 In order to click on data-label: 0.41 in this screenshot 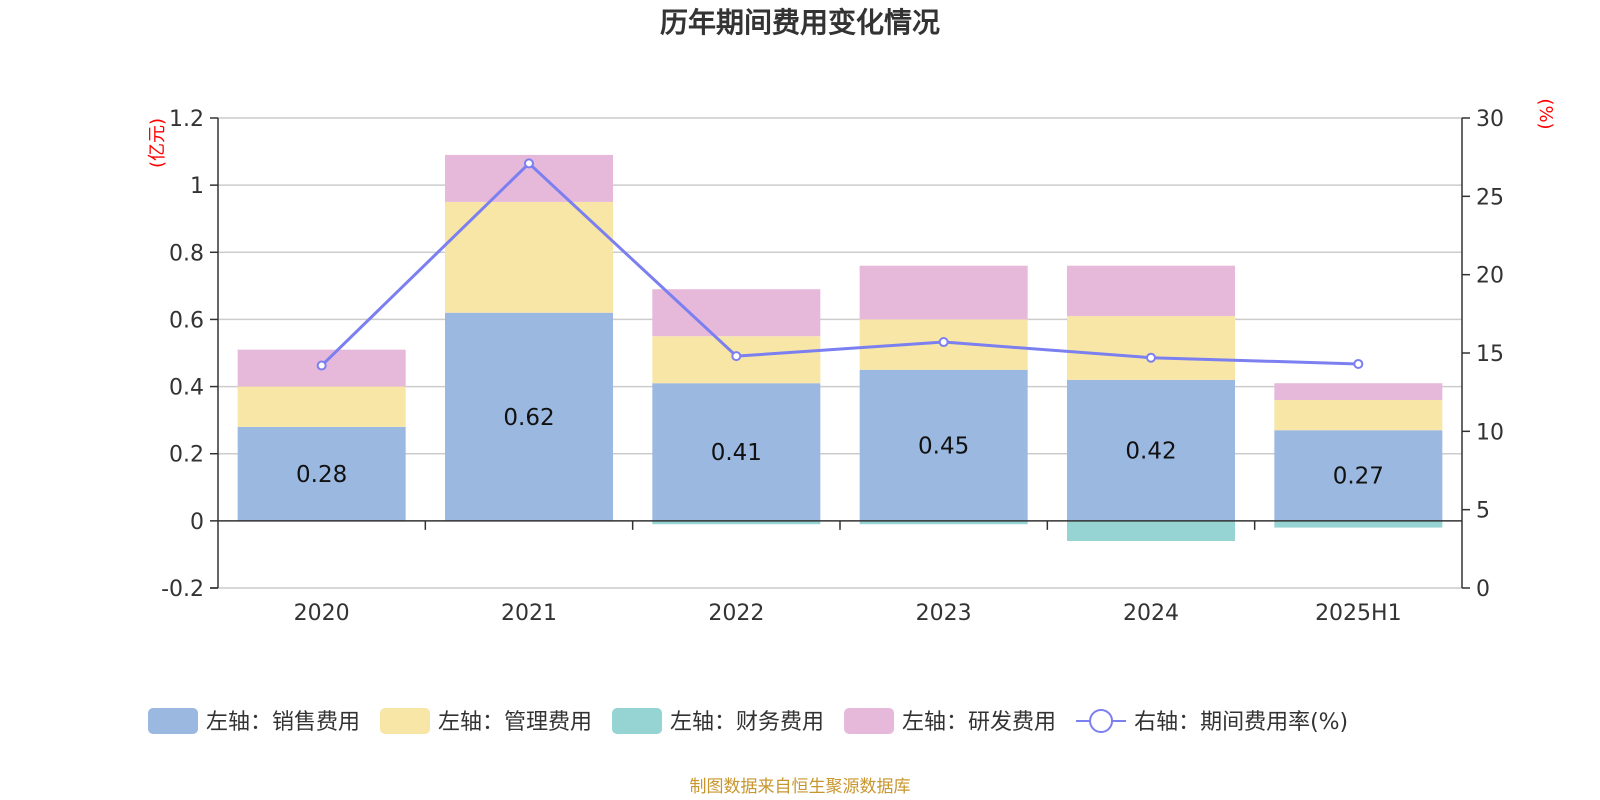, I will do `click(736, 453)`.